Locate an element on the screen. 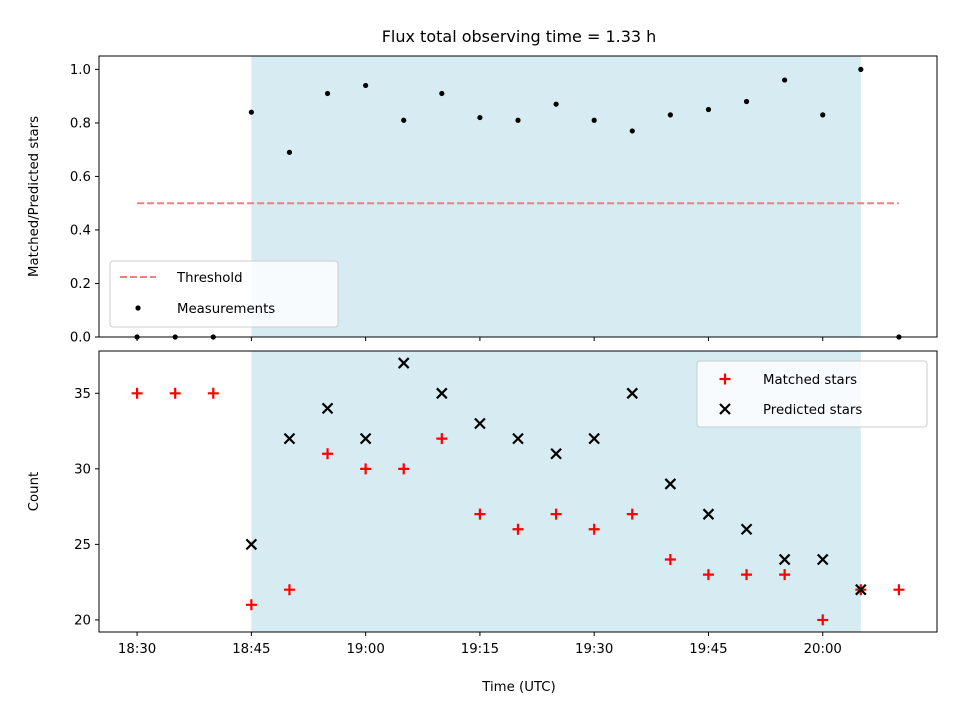 The height and width of the screenshot is (720, 960). x-tick-label: 19:30 is located at coordinates (594, 649).